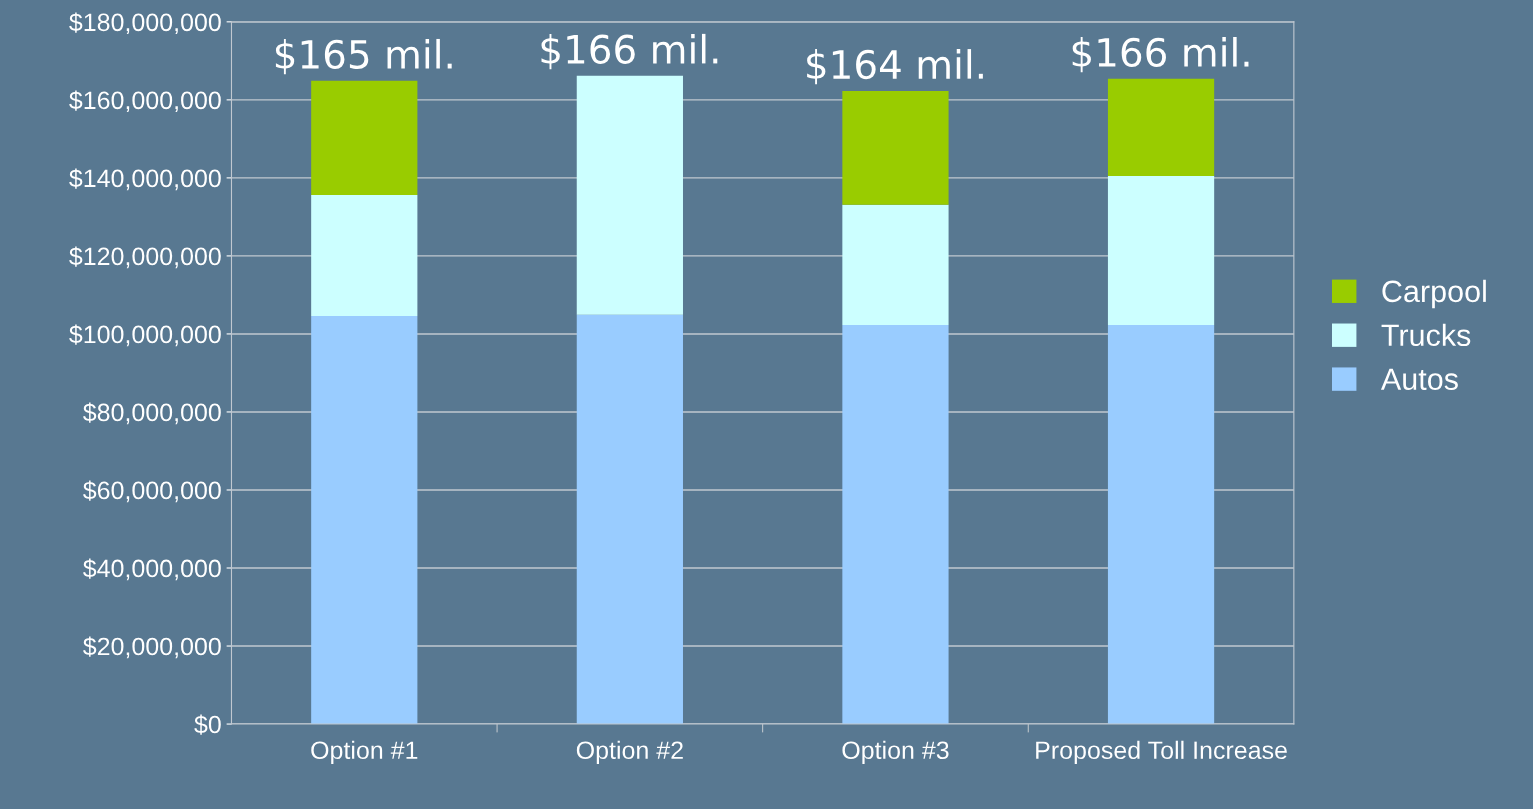 This screenshot has height=809, width=1533. What do you see at coordinates (207, 724) in the screenshot?
I see `y-tick-label: $0` at bounding box center [207, 724].